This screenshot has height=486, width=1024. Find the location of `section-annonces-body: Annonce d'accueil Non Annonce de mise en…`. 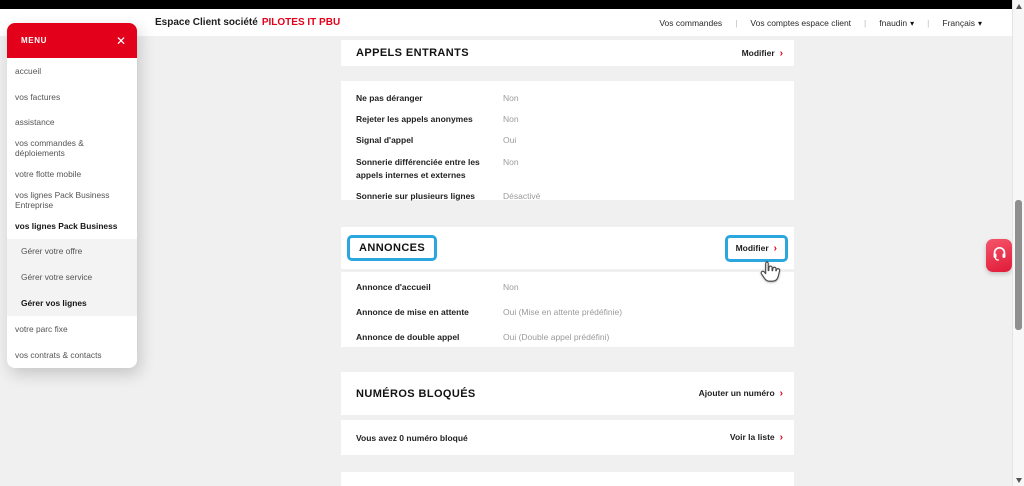

section-annonces-body: Annonce d'accueil Non Annonce de mise en… is located at coordinates (567, 309).